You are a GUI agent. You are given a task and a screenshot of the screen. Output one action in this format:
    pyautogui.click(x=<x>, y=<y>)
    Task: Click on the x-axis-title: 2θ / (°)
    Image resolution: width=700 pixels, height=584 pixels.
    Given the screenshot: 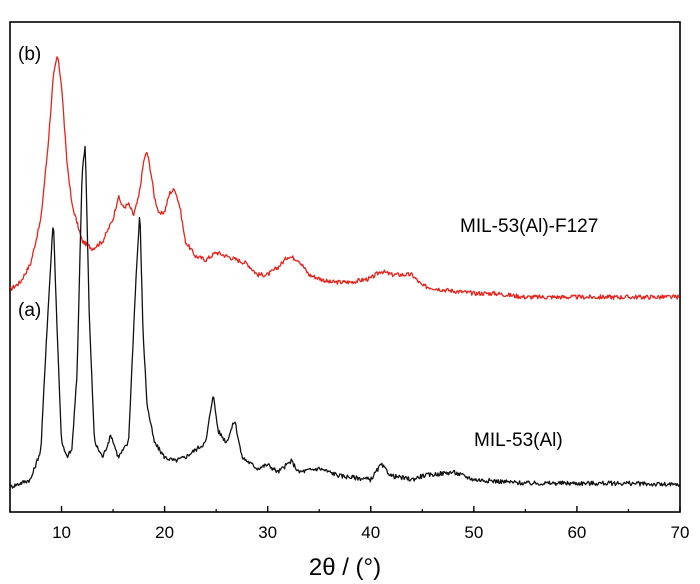 What is the action you would take?
    pyautogui.click(x=345, y=567)
    